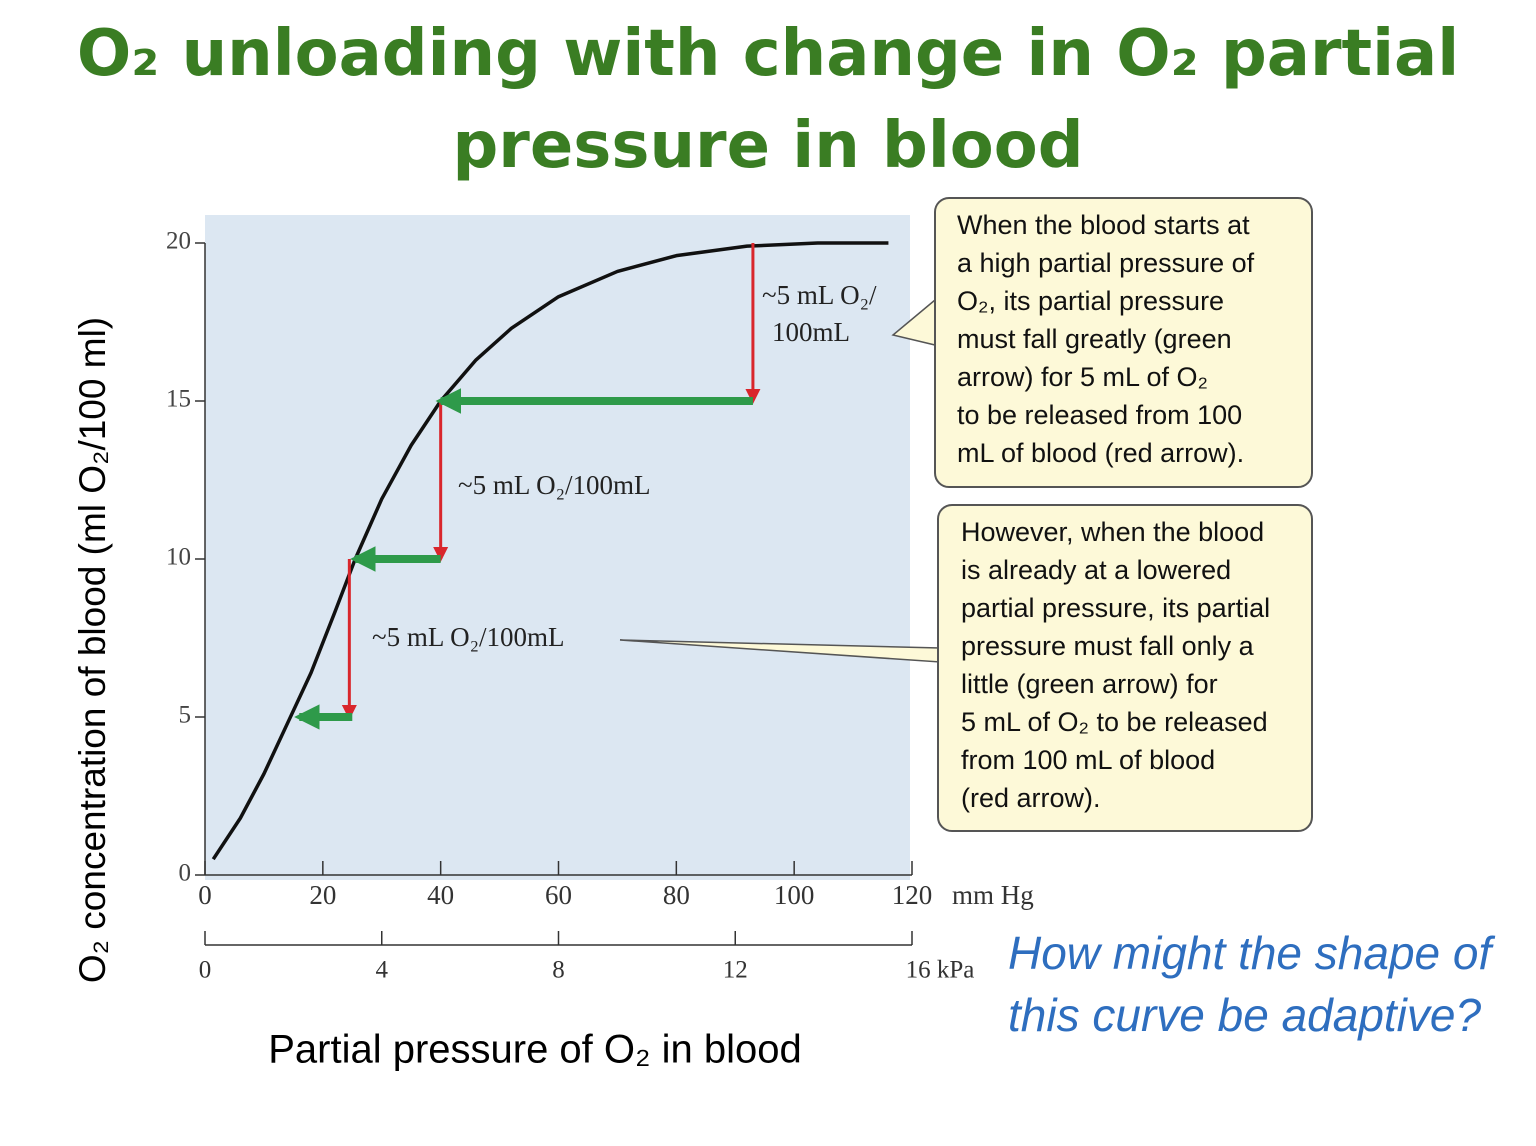 This screenshot has width=1536, height=1146. What do you see at coordinates (440, 895) in the screenshot?
I see `x-tick-label: 40` at bounding box center [440, 895].